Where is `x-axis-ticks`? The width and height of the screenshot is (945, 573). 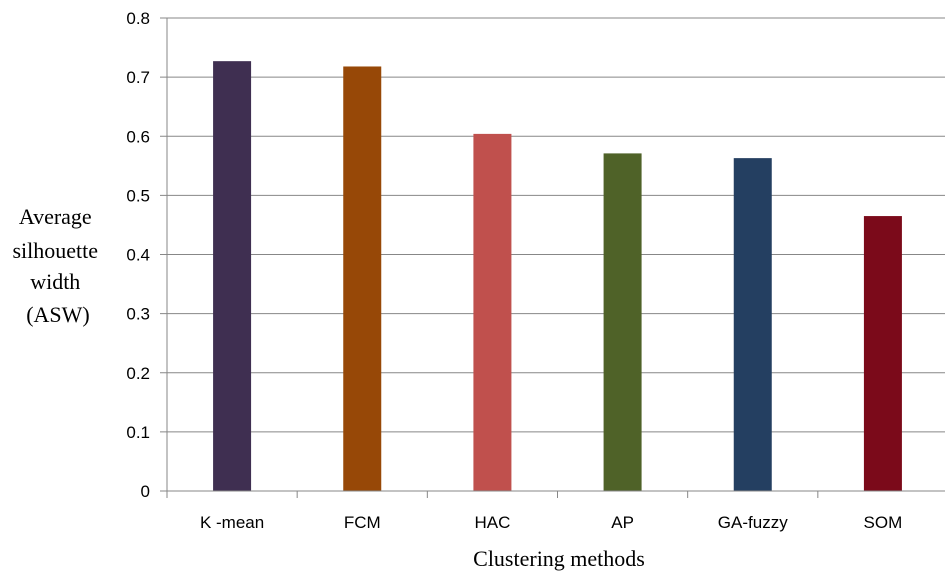 x-axis-ticks is located at coordinates (492, 494).